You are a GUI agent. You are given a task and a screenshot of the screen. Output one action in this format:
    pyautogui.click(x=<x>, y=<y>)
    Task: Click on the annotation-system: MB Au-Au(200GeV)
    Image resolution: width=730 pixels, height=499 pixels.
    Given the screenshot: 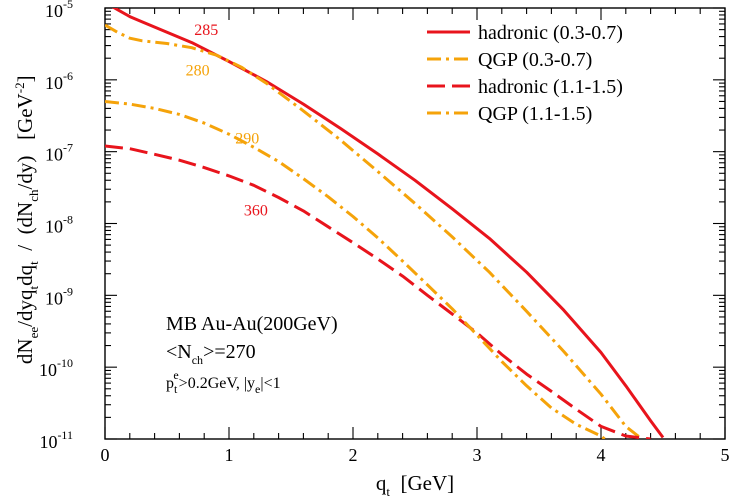 What is the action you would take?
    pyautogui.click(x=252, y=324)
    